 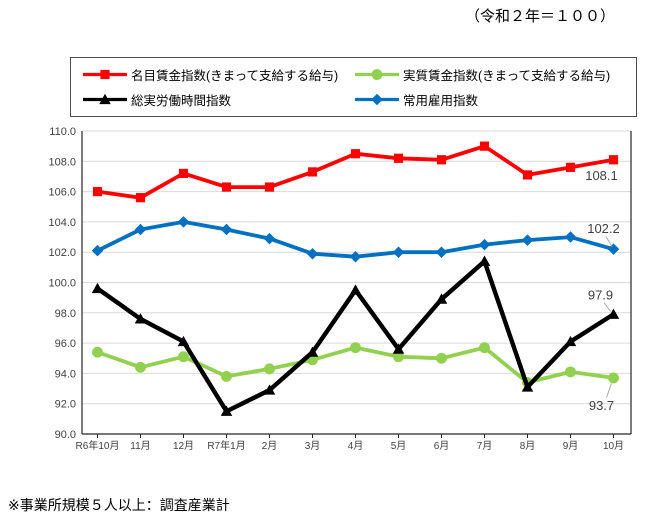 What do you see at coordinates (62, 193) in the screenshot?
I see `y-axis-tick-label: 106.0` at bounding box center [62, 193].